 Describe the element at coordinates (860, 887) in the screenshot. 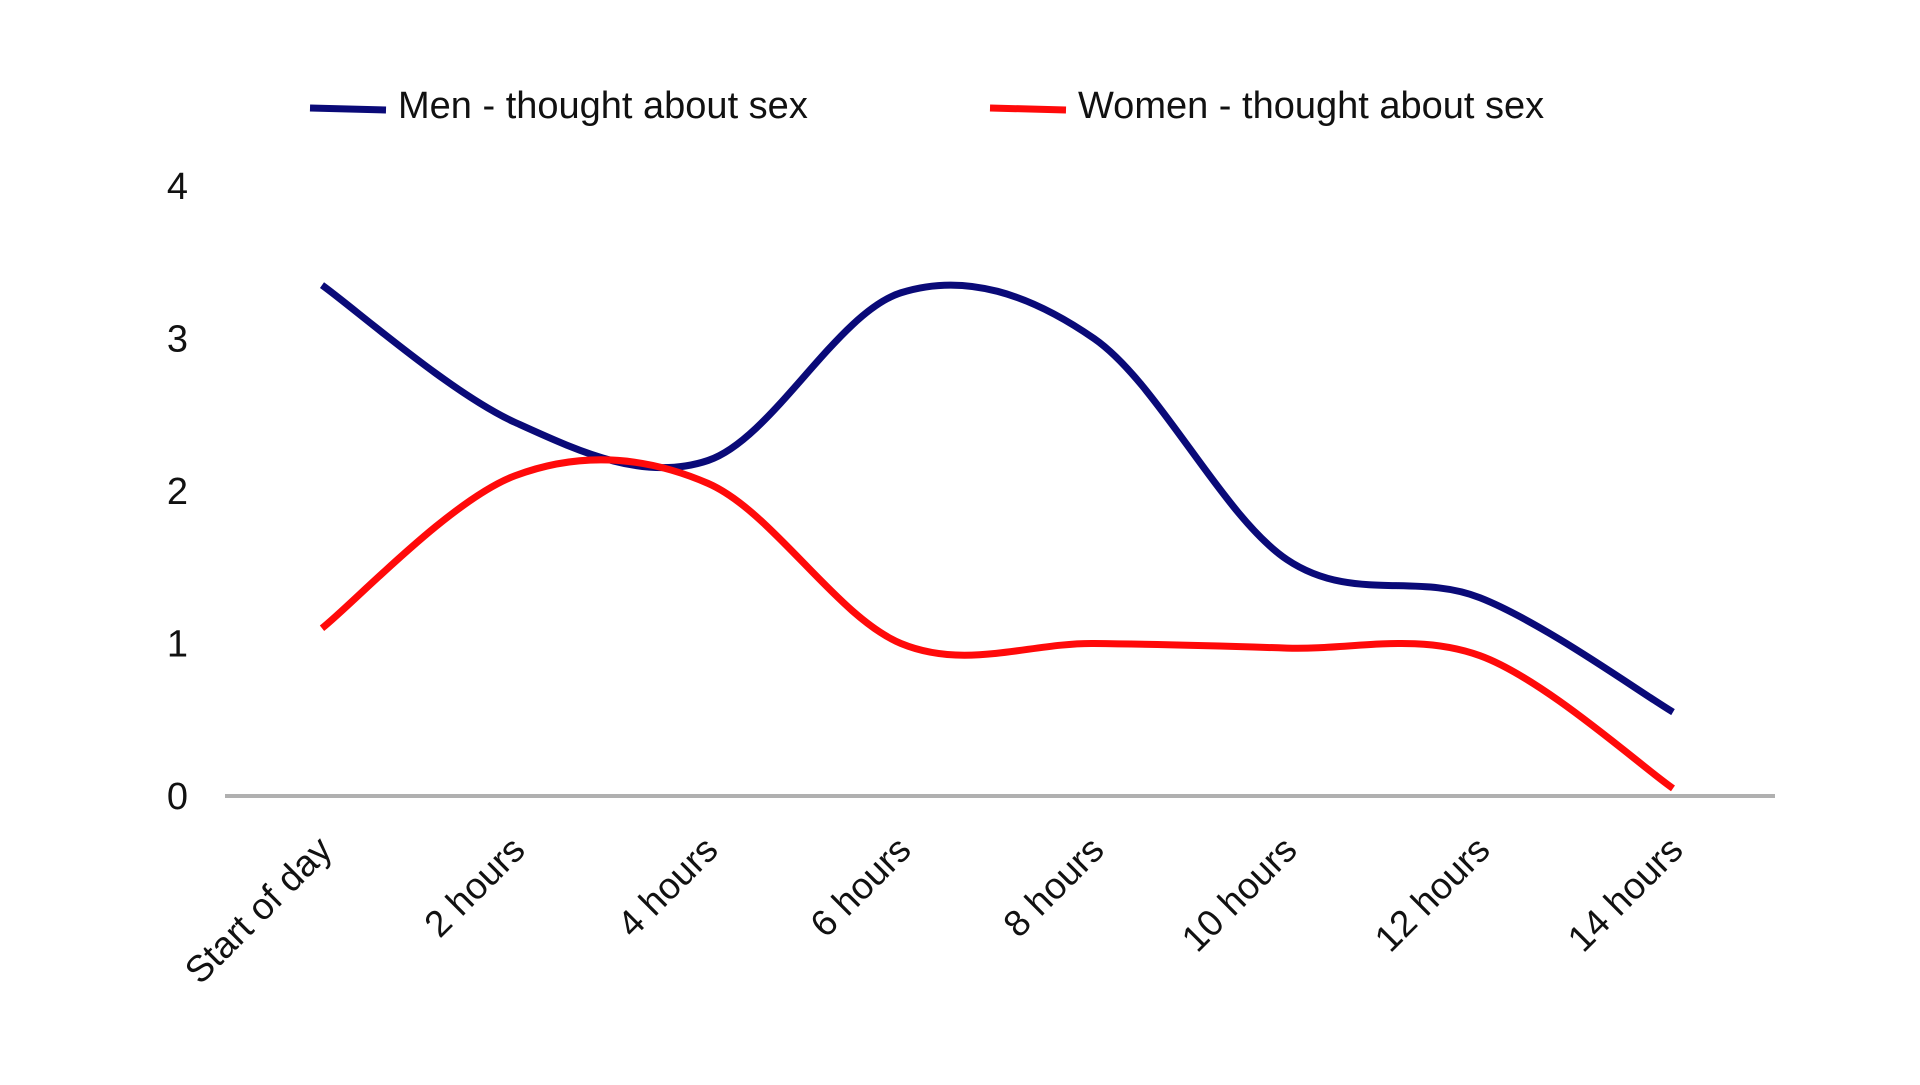

I see `x-tick-label: 6 hours` at that location.